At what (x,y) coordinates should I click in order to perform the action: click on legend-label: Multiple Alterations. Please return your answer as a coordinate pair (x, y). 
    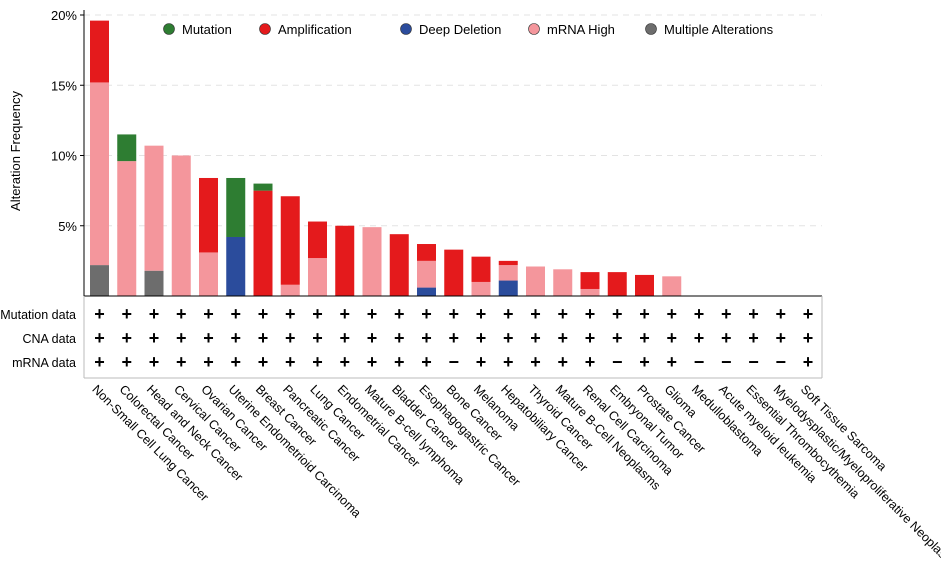
    Looking at the image, I should click on (719, 29).